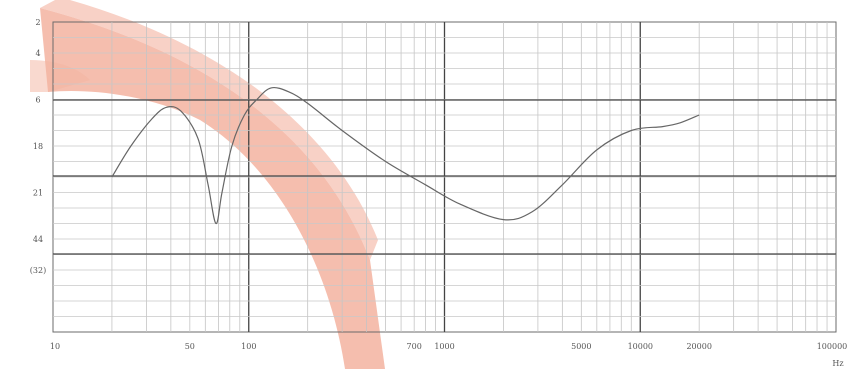 Image resolution: width=856 pixels, height=369 pixels. What do you see at coordinates (37, 22) in the screenshot?
I see `y-tick-label: 2` at bounding box center [37, 22].